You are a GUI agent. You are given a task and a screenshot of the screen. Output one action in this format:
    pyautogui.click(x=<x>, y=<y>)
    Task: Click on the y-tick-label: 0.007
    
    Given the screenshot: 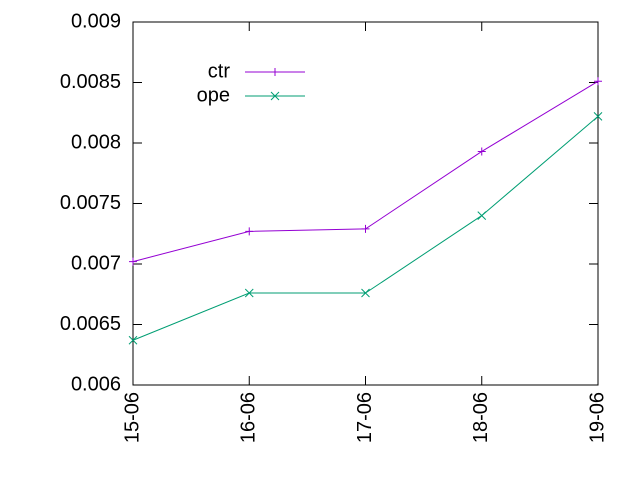 What is the action you would take?
    pyautogui.click(x=96, y=263)
    